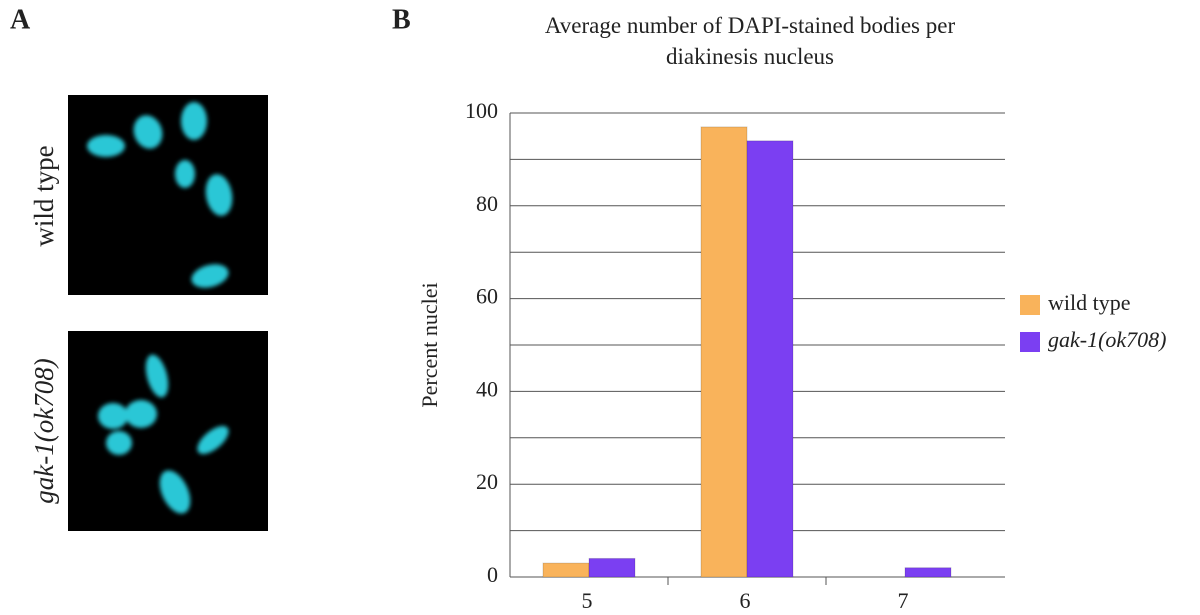 The height and width of the screenshot is (615, 1200). I want to click on panel-label: B, so click(401, 19).